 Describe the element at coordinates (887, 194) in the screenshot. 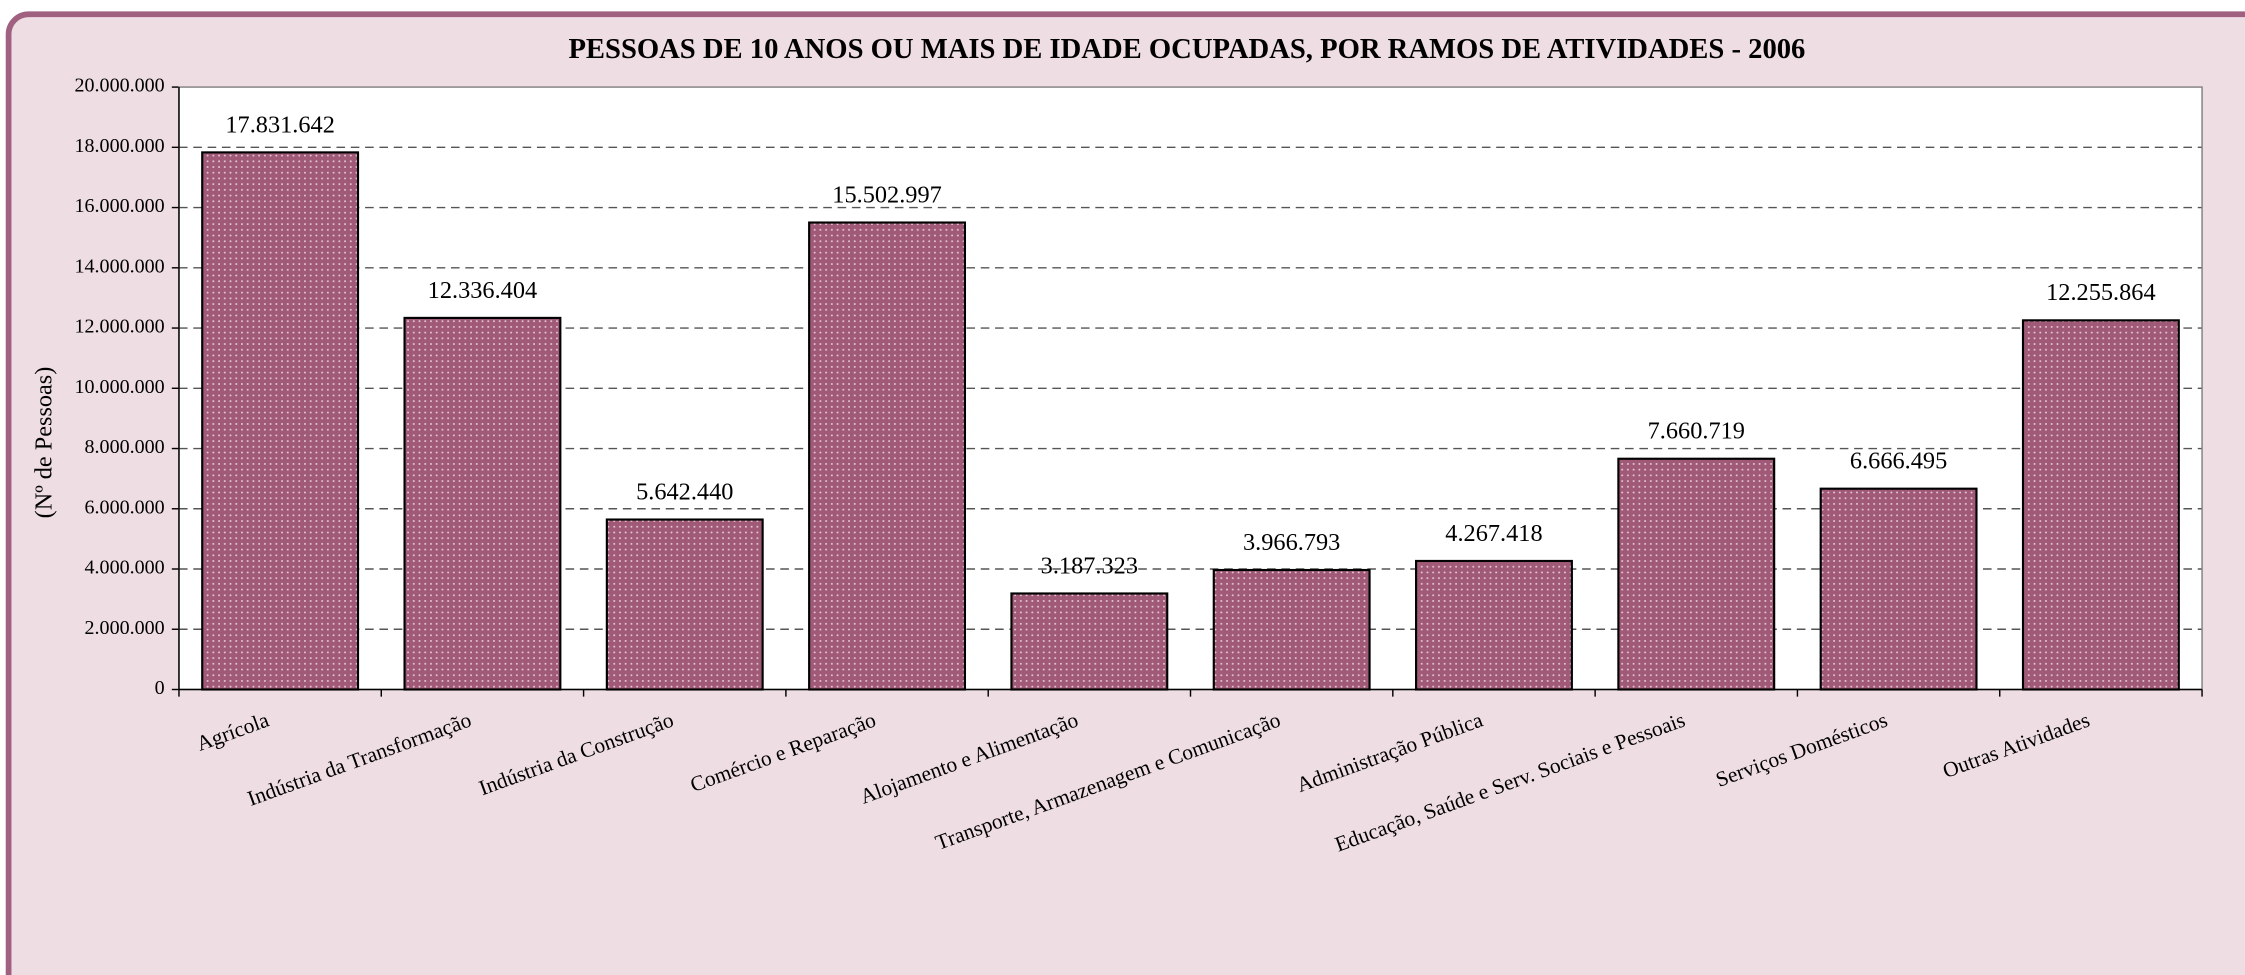

I see `value-label: 15.502.997` at that location.